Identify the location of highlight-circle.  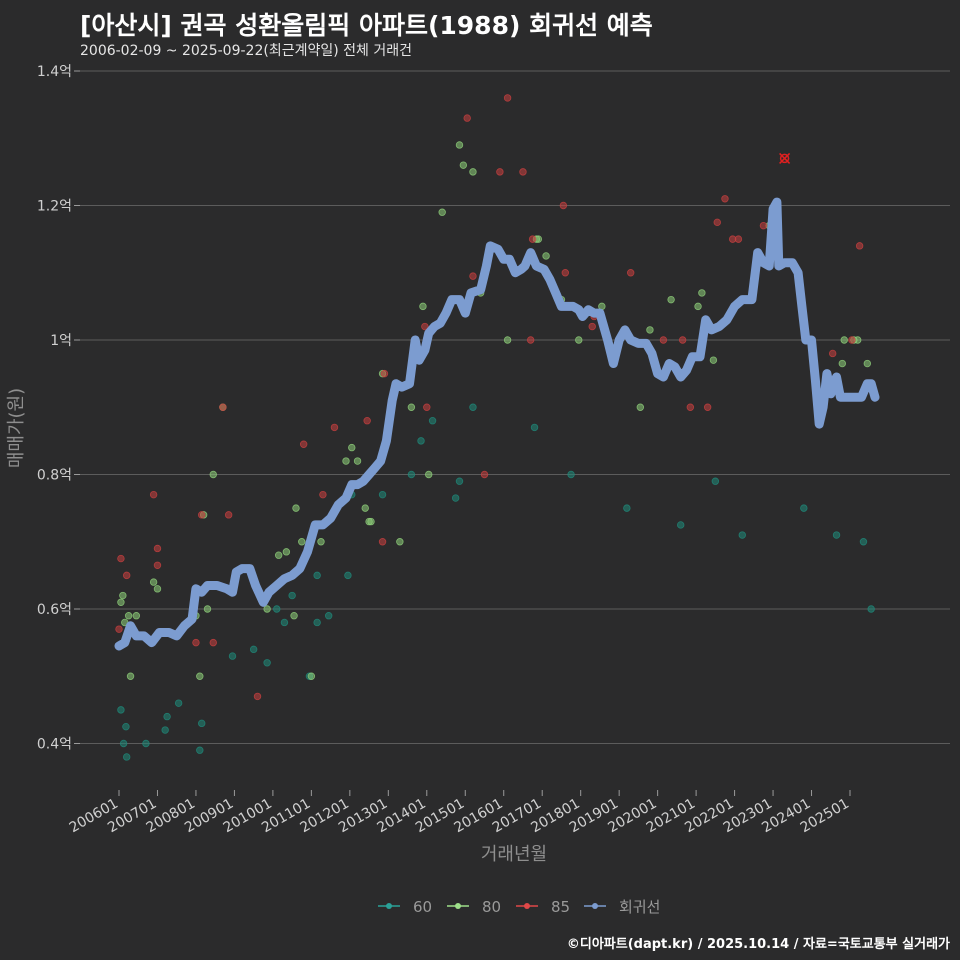
(784, 158).